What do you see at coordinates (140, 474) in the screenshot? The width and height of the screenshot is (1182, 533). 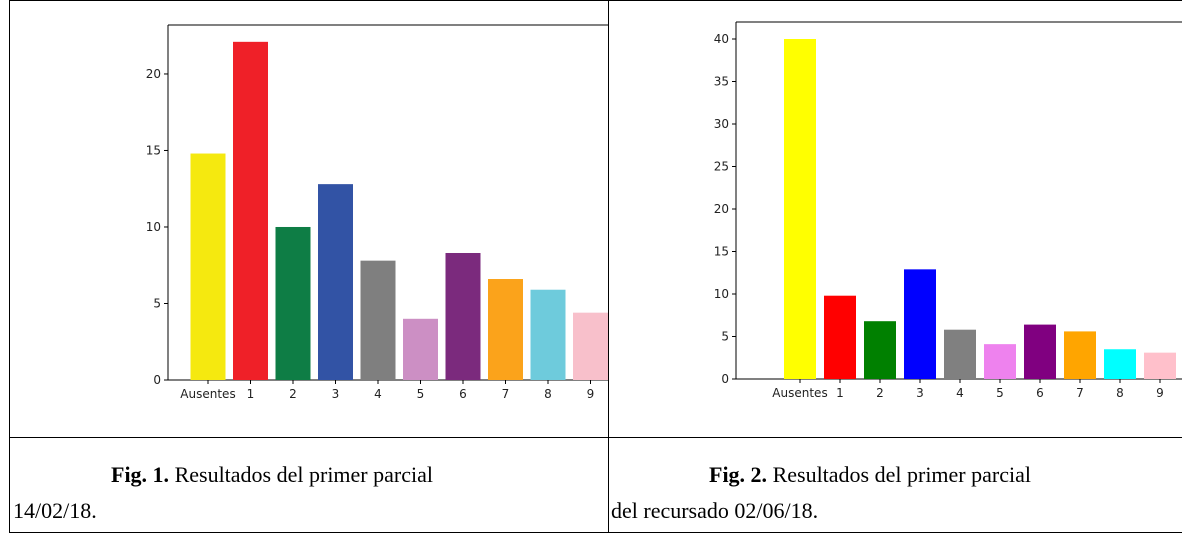 I see `caption-fig-1-label: Fig. 1.` at bounding box center [140, 474].